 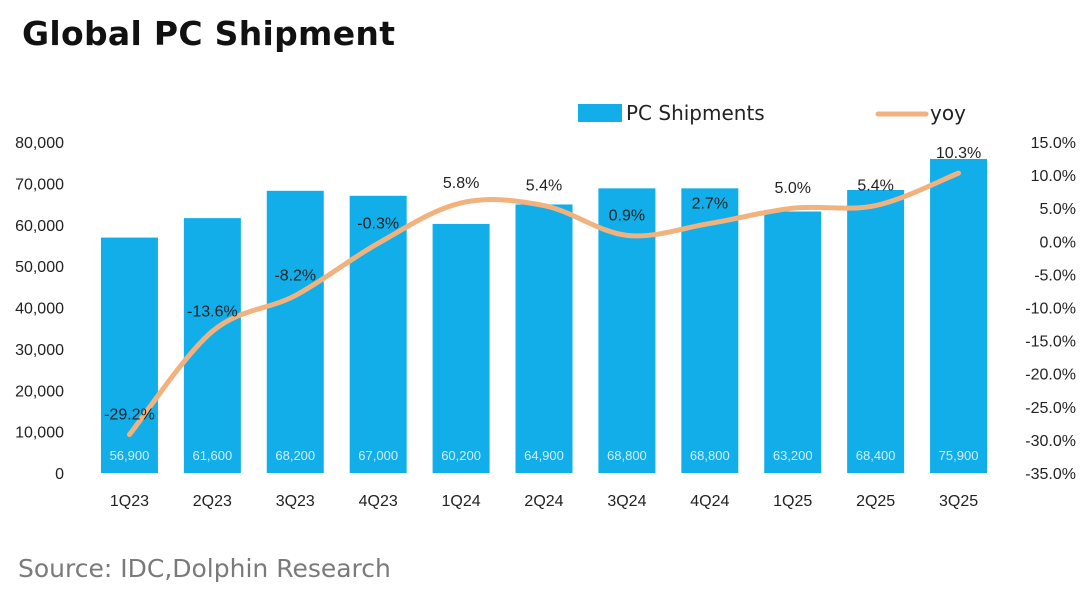 What do you see at coordinates (39, 143) in the screenshot?
I see `left-axis-tick-label: 80,000` at bounding box center [39, 143].